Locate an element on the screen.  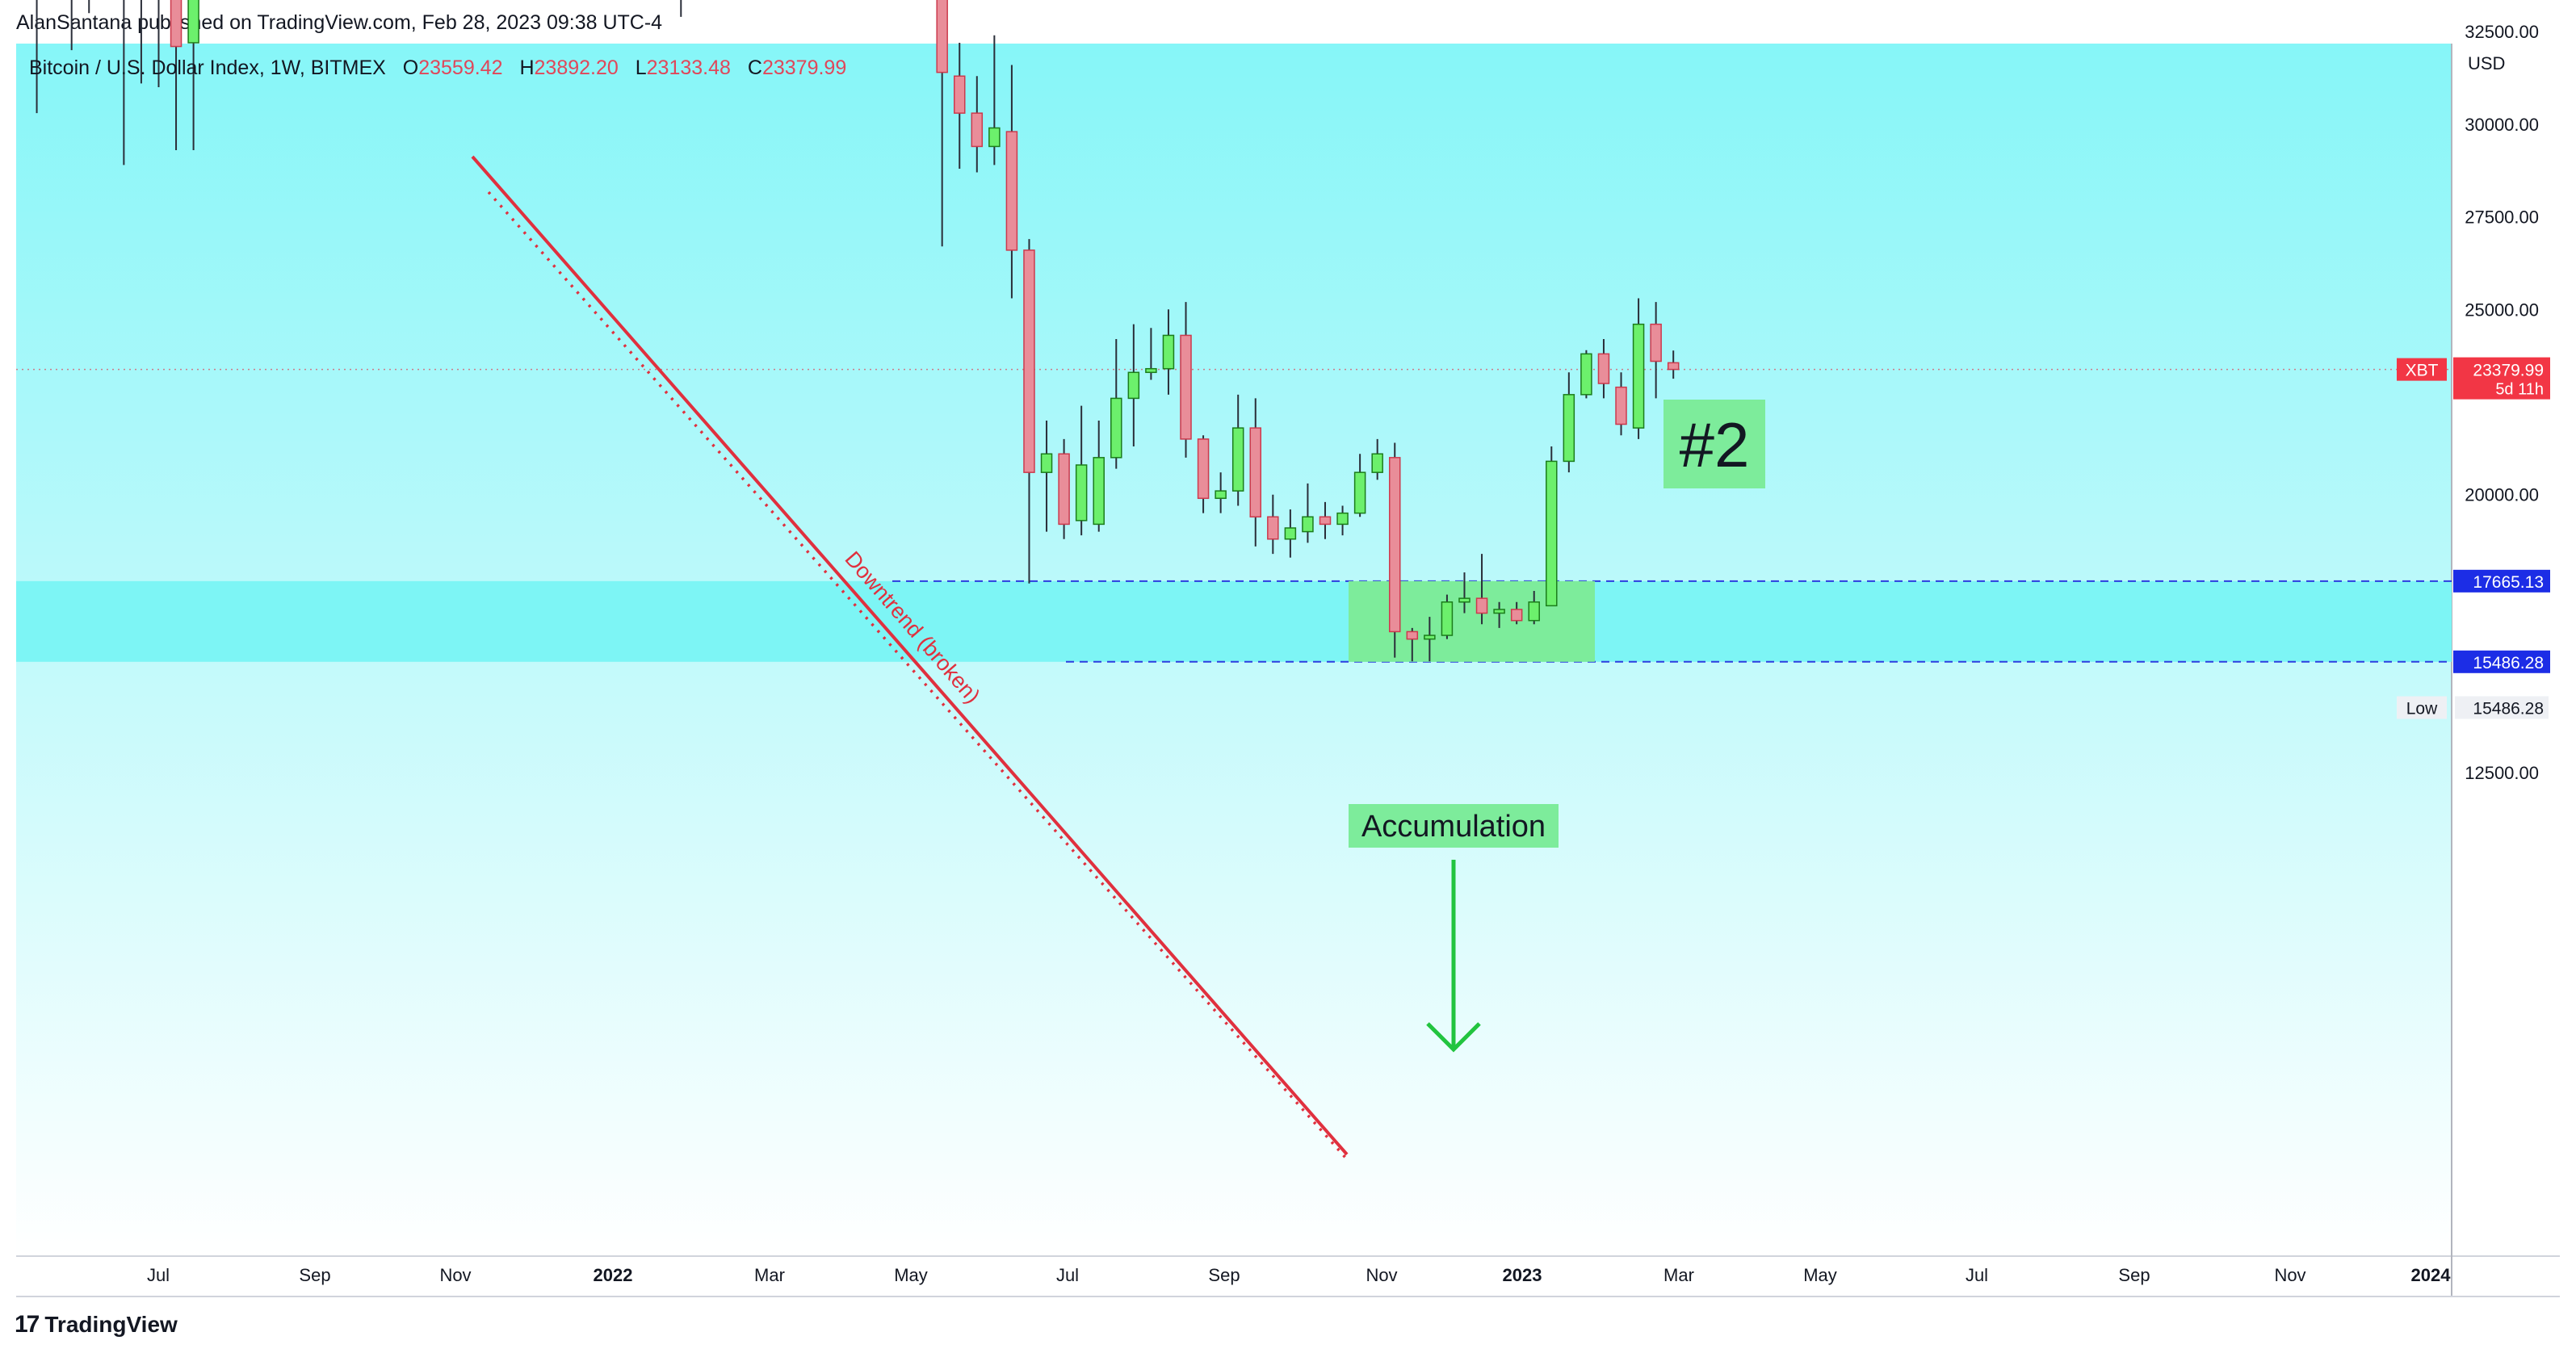
low-value: 23133.48 is located at coordinates (688, 68).